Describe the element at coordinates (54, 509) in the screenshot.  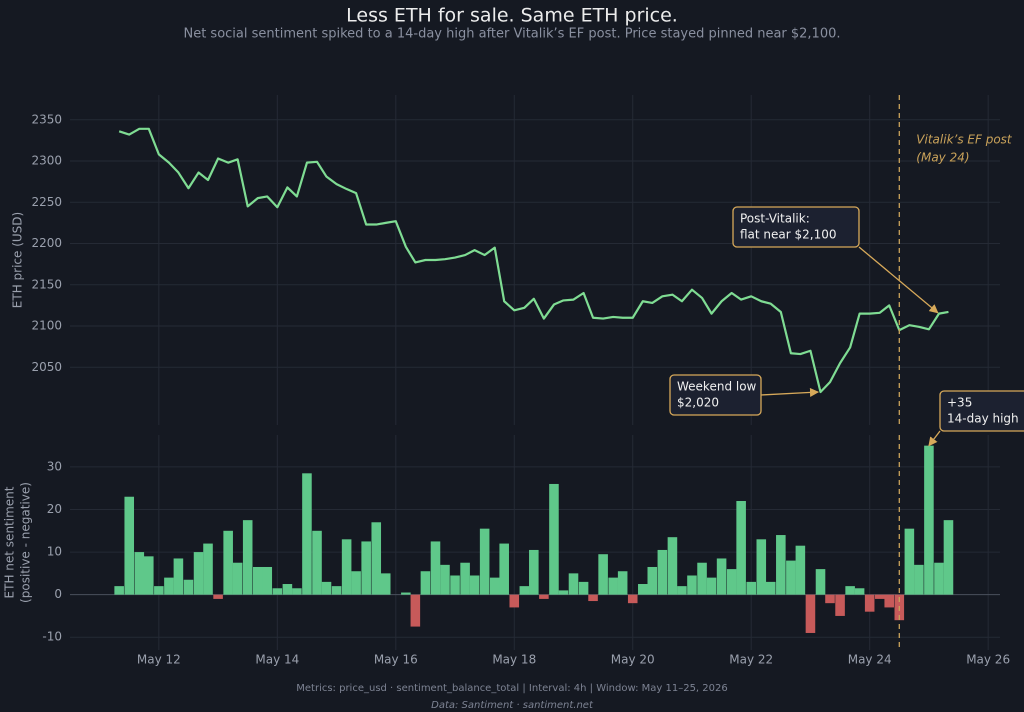
I see `y-tick-label: 20` at that location.